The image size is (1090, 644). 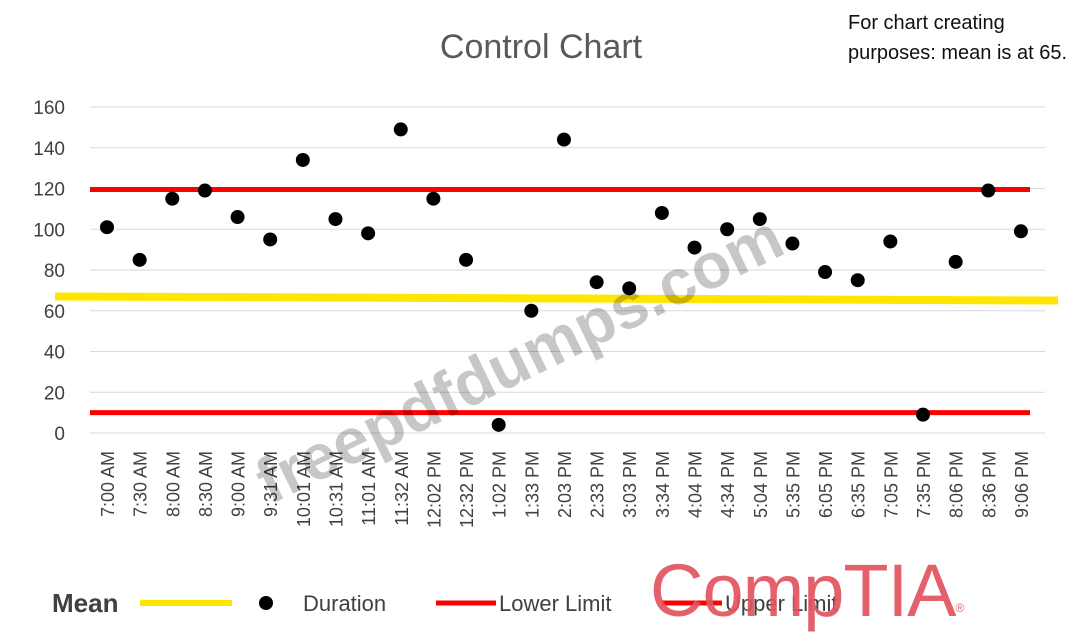 What do you see at coordinates (336, 489) in the screenshot?
I see `x-tick-label: 10:31 AM` at bounding box center [336, 489].